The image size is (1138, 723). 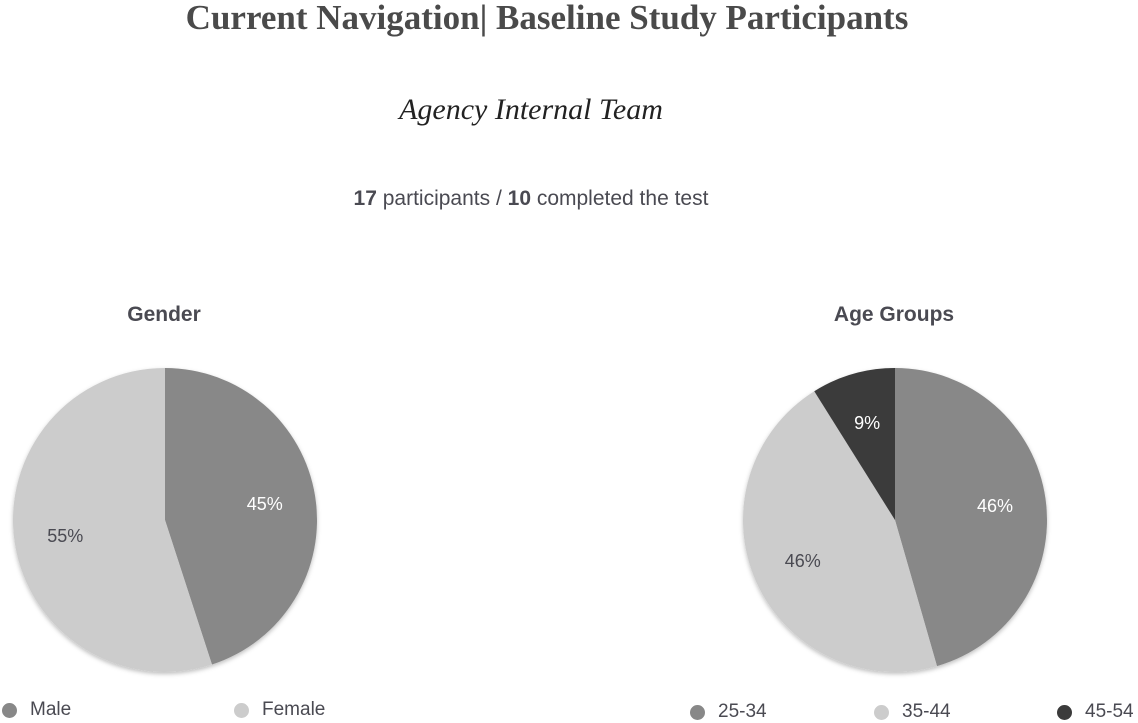 What do you see at coordinates (519, 198) in the screenshot?
I see `completed-count: 10` at bounding box center [519, 198].